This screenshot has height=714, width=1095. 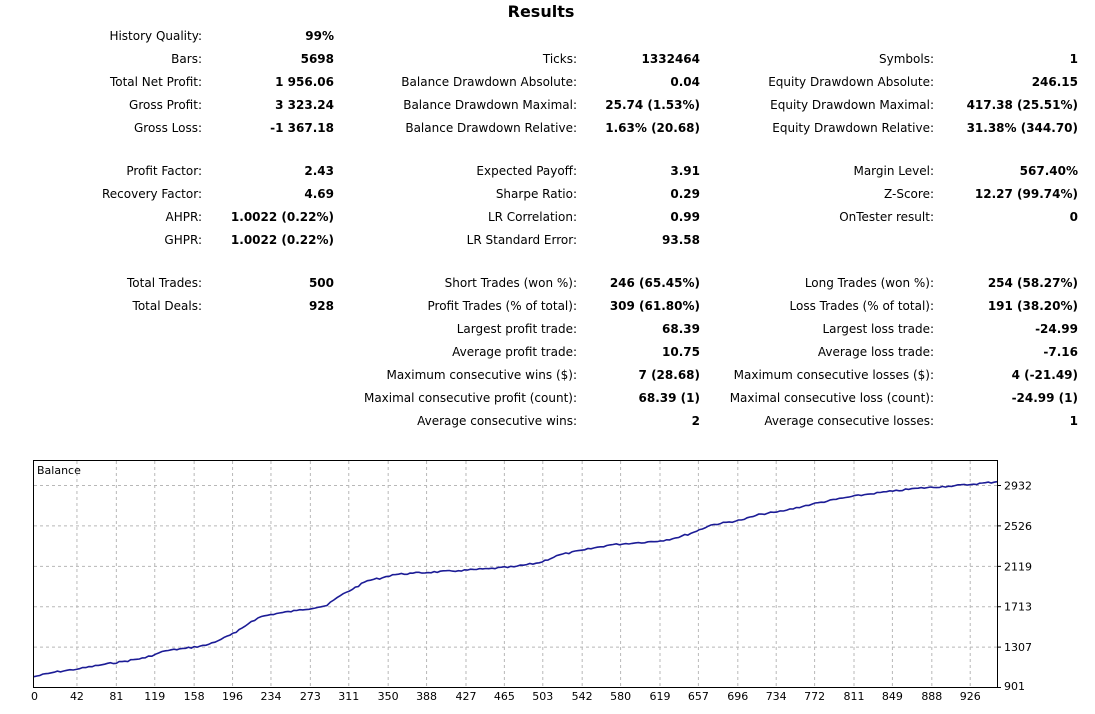 I want to click on total-deals-label: Total Deals:, so click(x=167, y=306).